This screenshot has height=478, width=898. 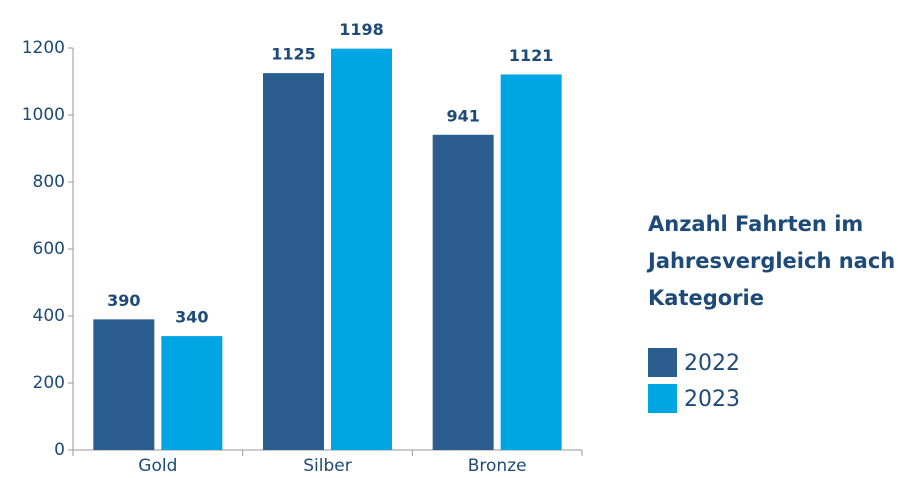 What do you see at coordinates (49, 383) in the screenshot?
I see `y-tick-label: 200` at bounding box center [49, 383].